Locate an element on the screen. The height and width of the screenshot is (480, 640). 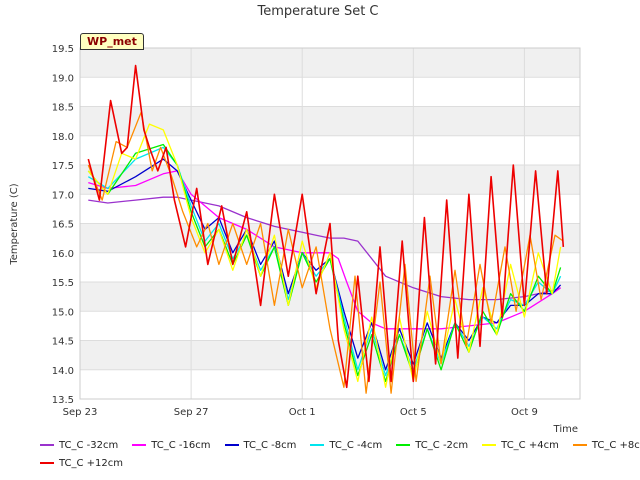
y-tick-label: 17.0 is located at coordinates (63, 195).